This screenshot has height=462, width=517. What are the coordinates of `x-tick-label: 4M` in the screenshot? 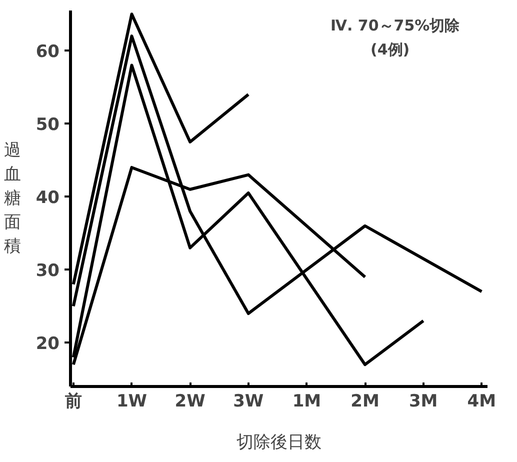 It's located at (481, 402).